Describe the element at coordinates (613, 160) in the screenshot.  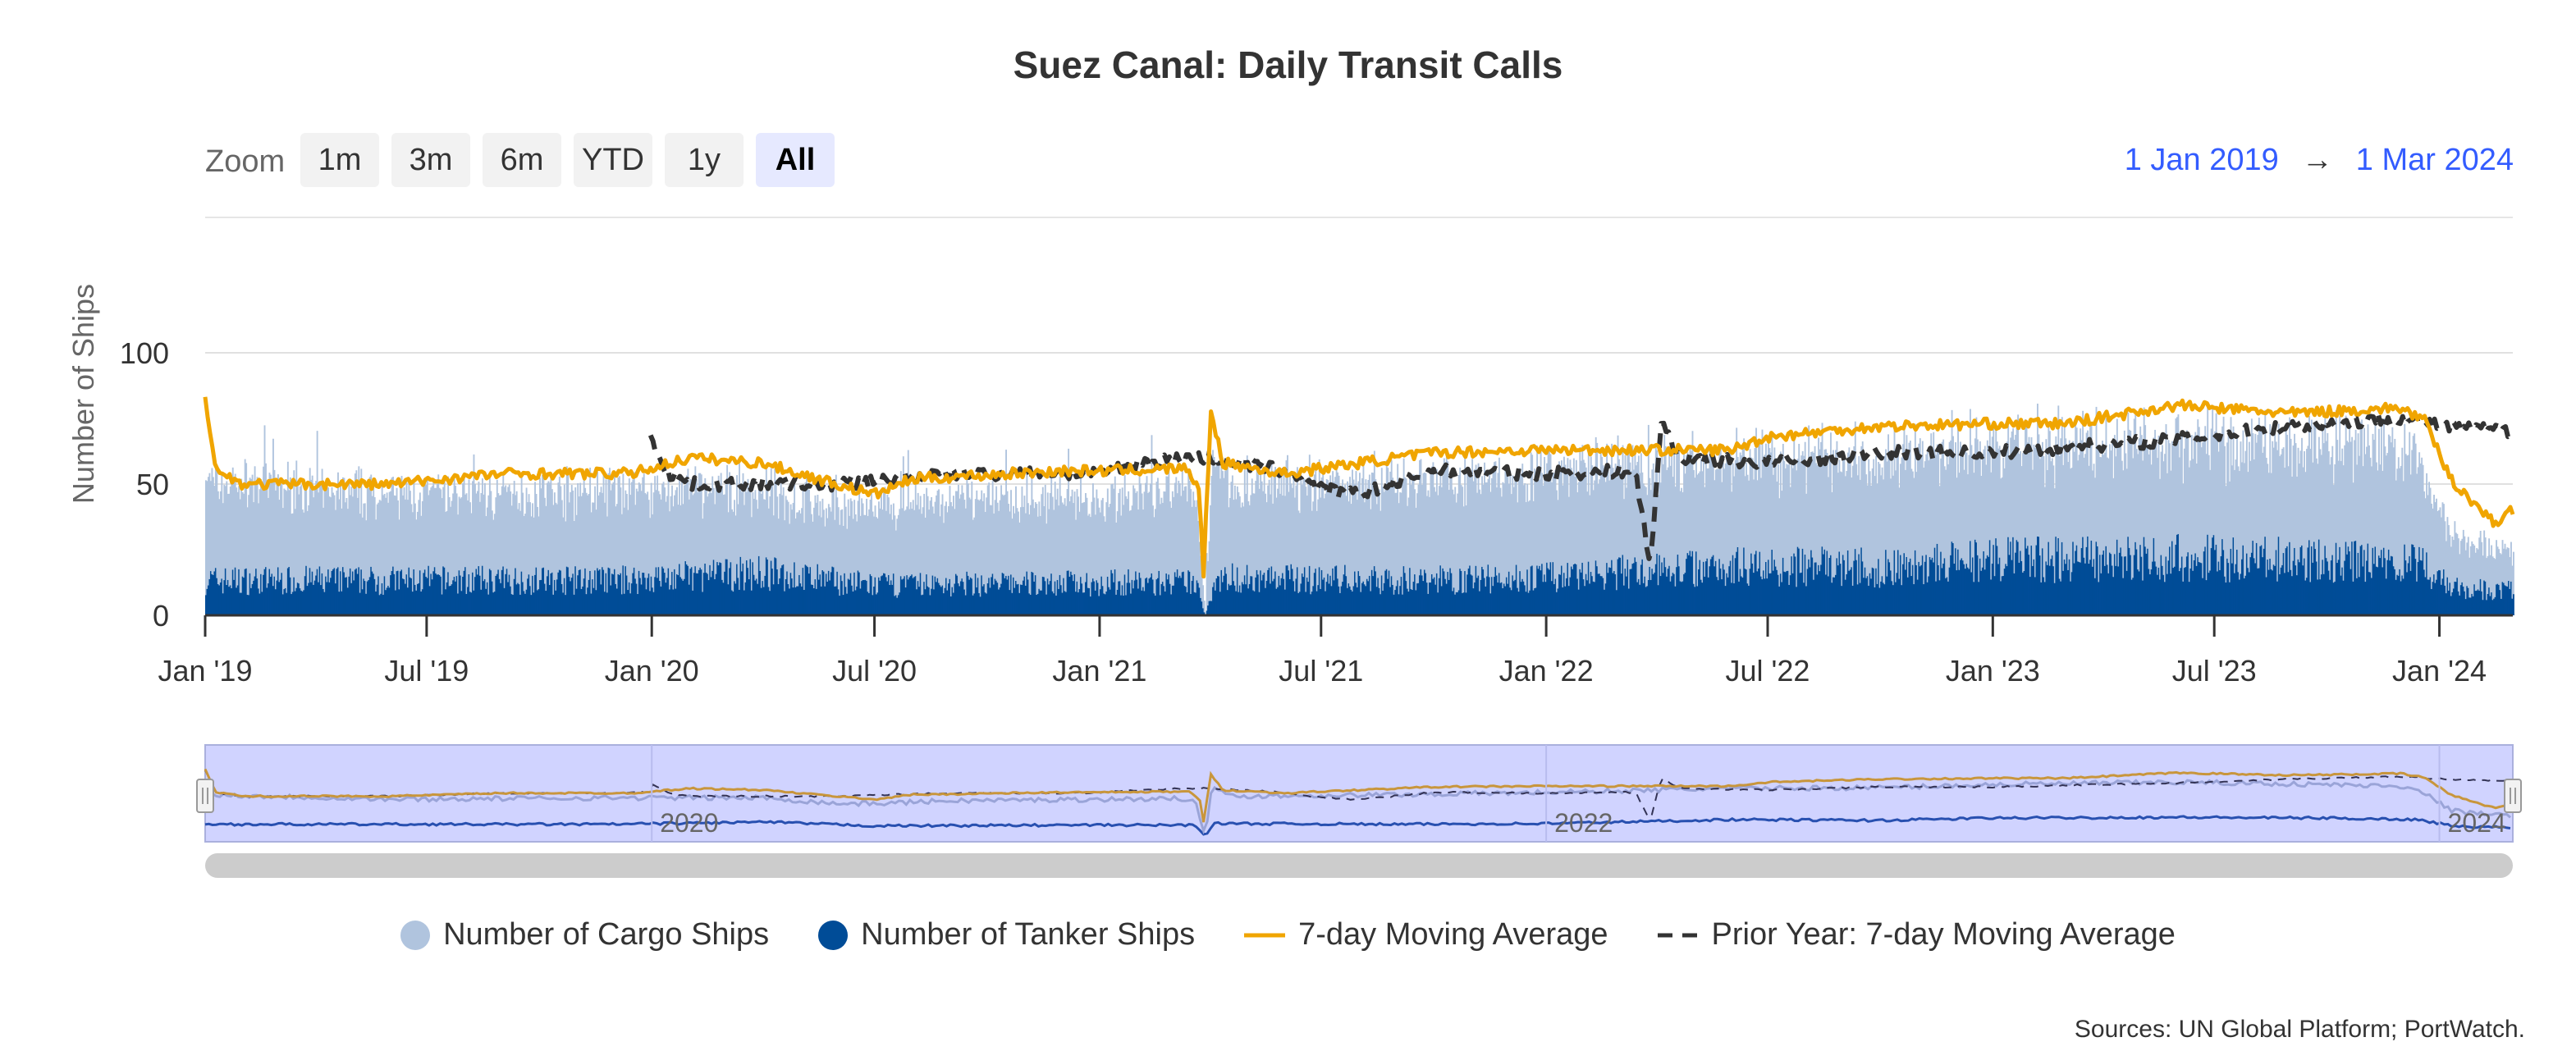
I see `zoom-ytd-button: YTD` at that location.